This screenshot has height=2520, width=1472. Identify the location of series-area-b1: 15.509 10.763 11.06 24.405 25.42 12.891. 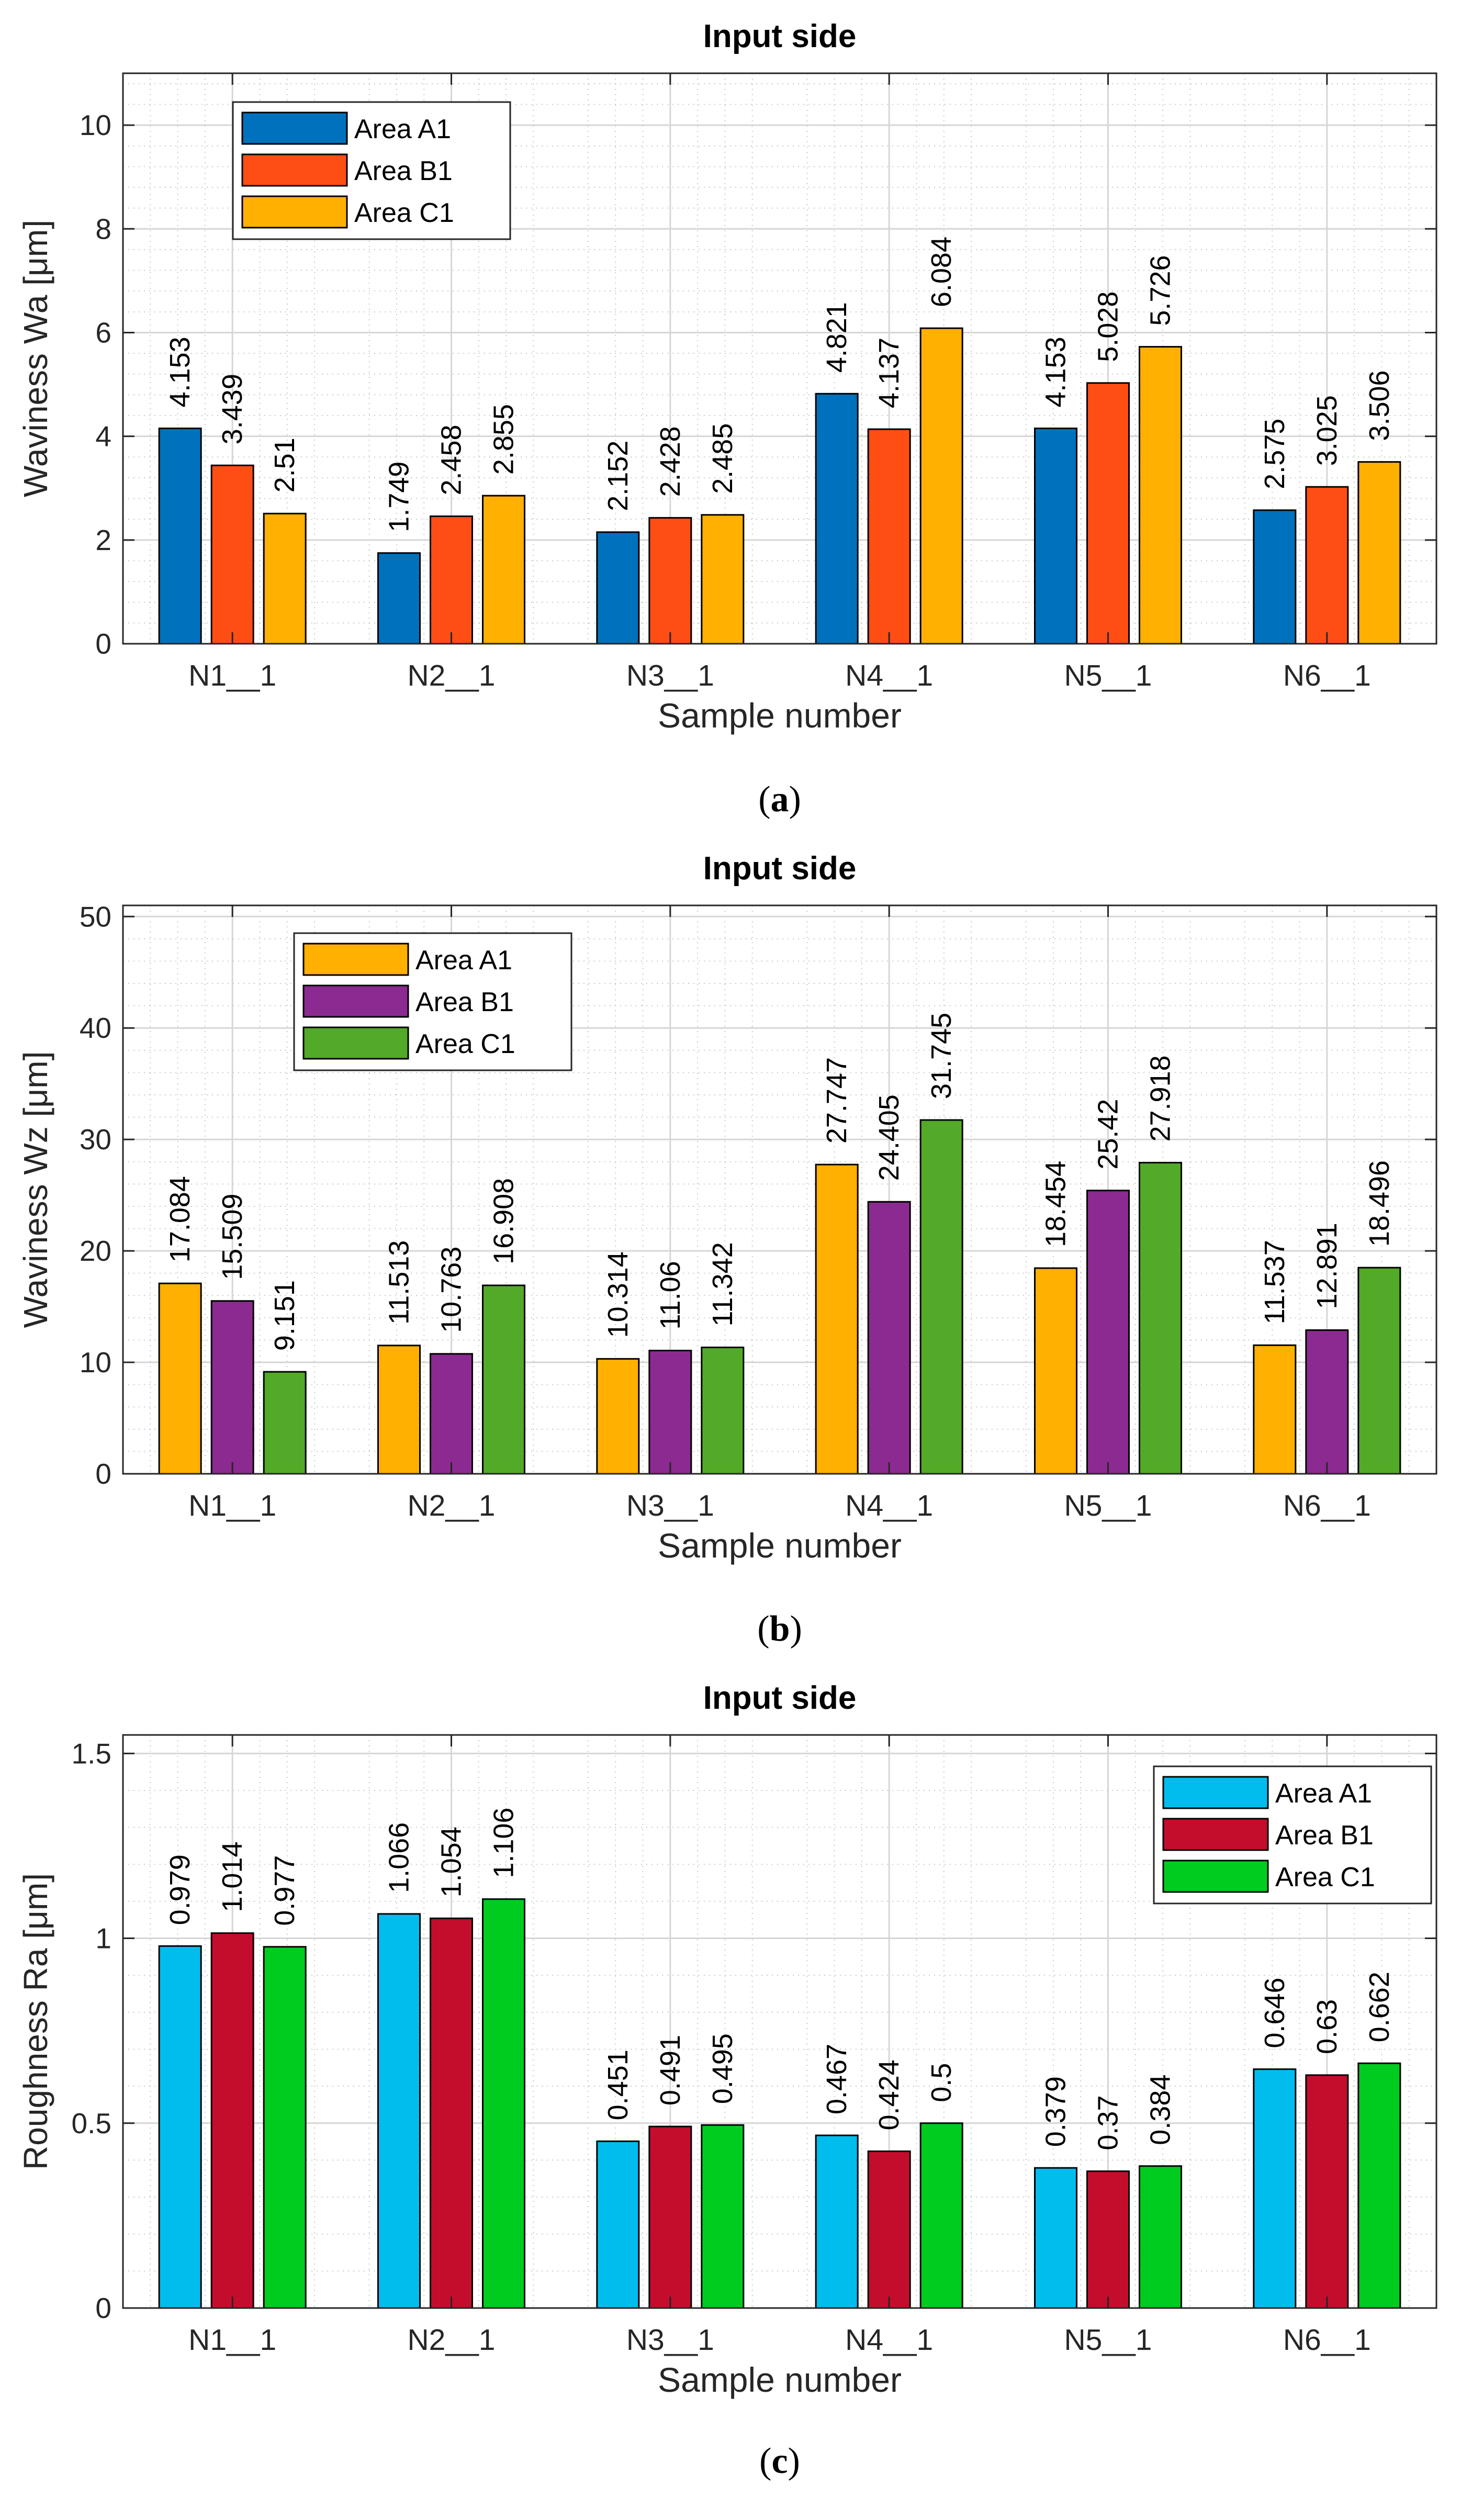
(779, 1284).